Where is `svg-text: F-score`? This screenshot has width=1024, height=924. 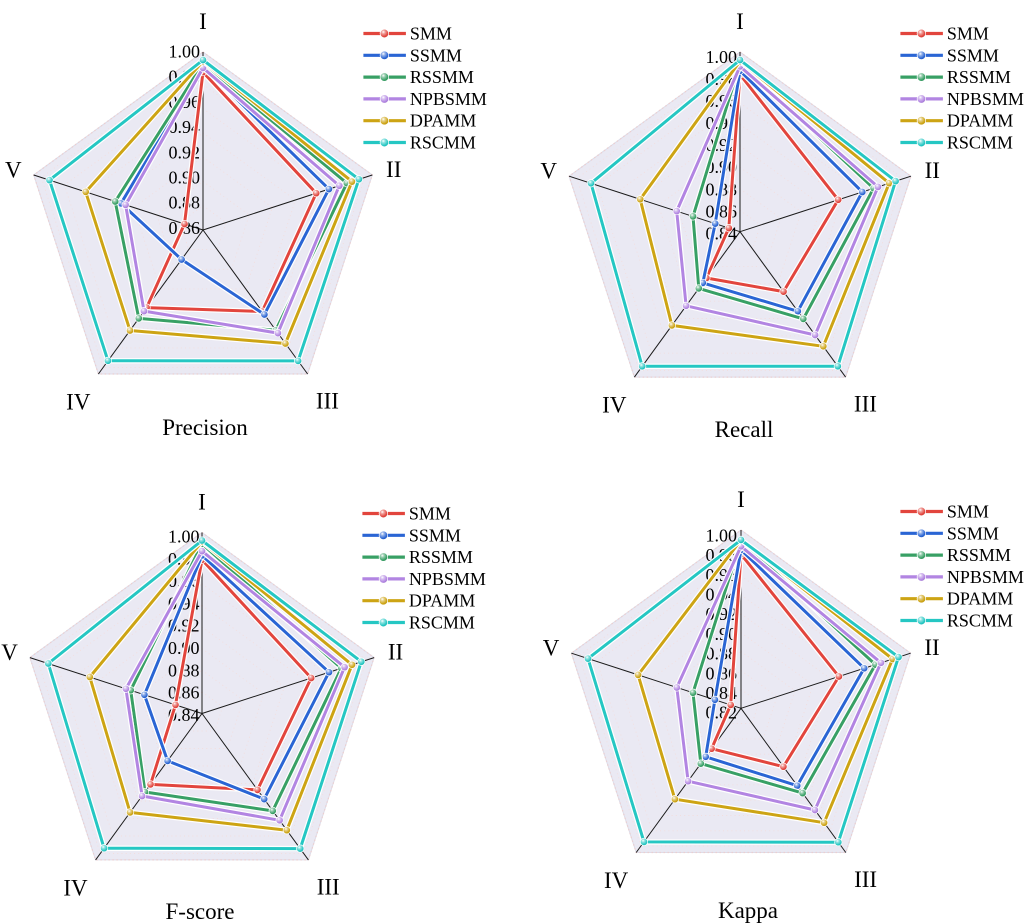
svg-text: F-score is located at coordinates (200, 911).